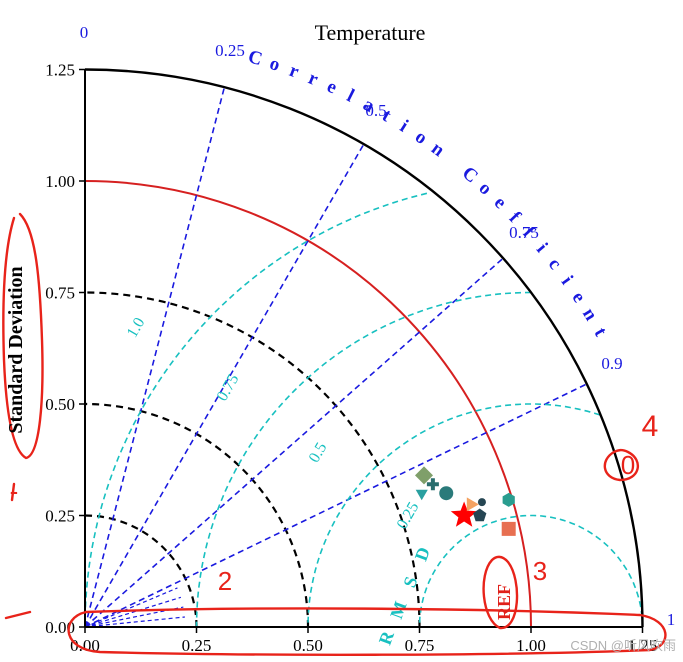 The image size is (683, 662). Describe the element at coordinates (481, 502) in the screenshot. I see `small-circle-marker` at that location.